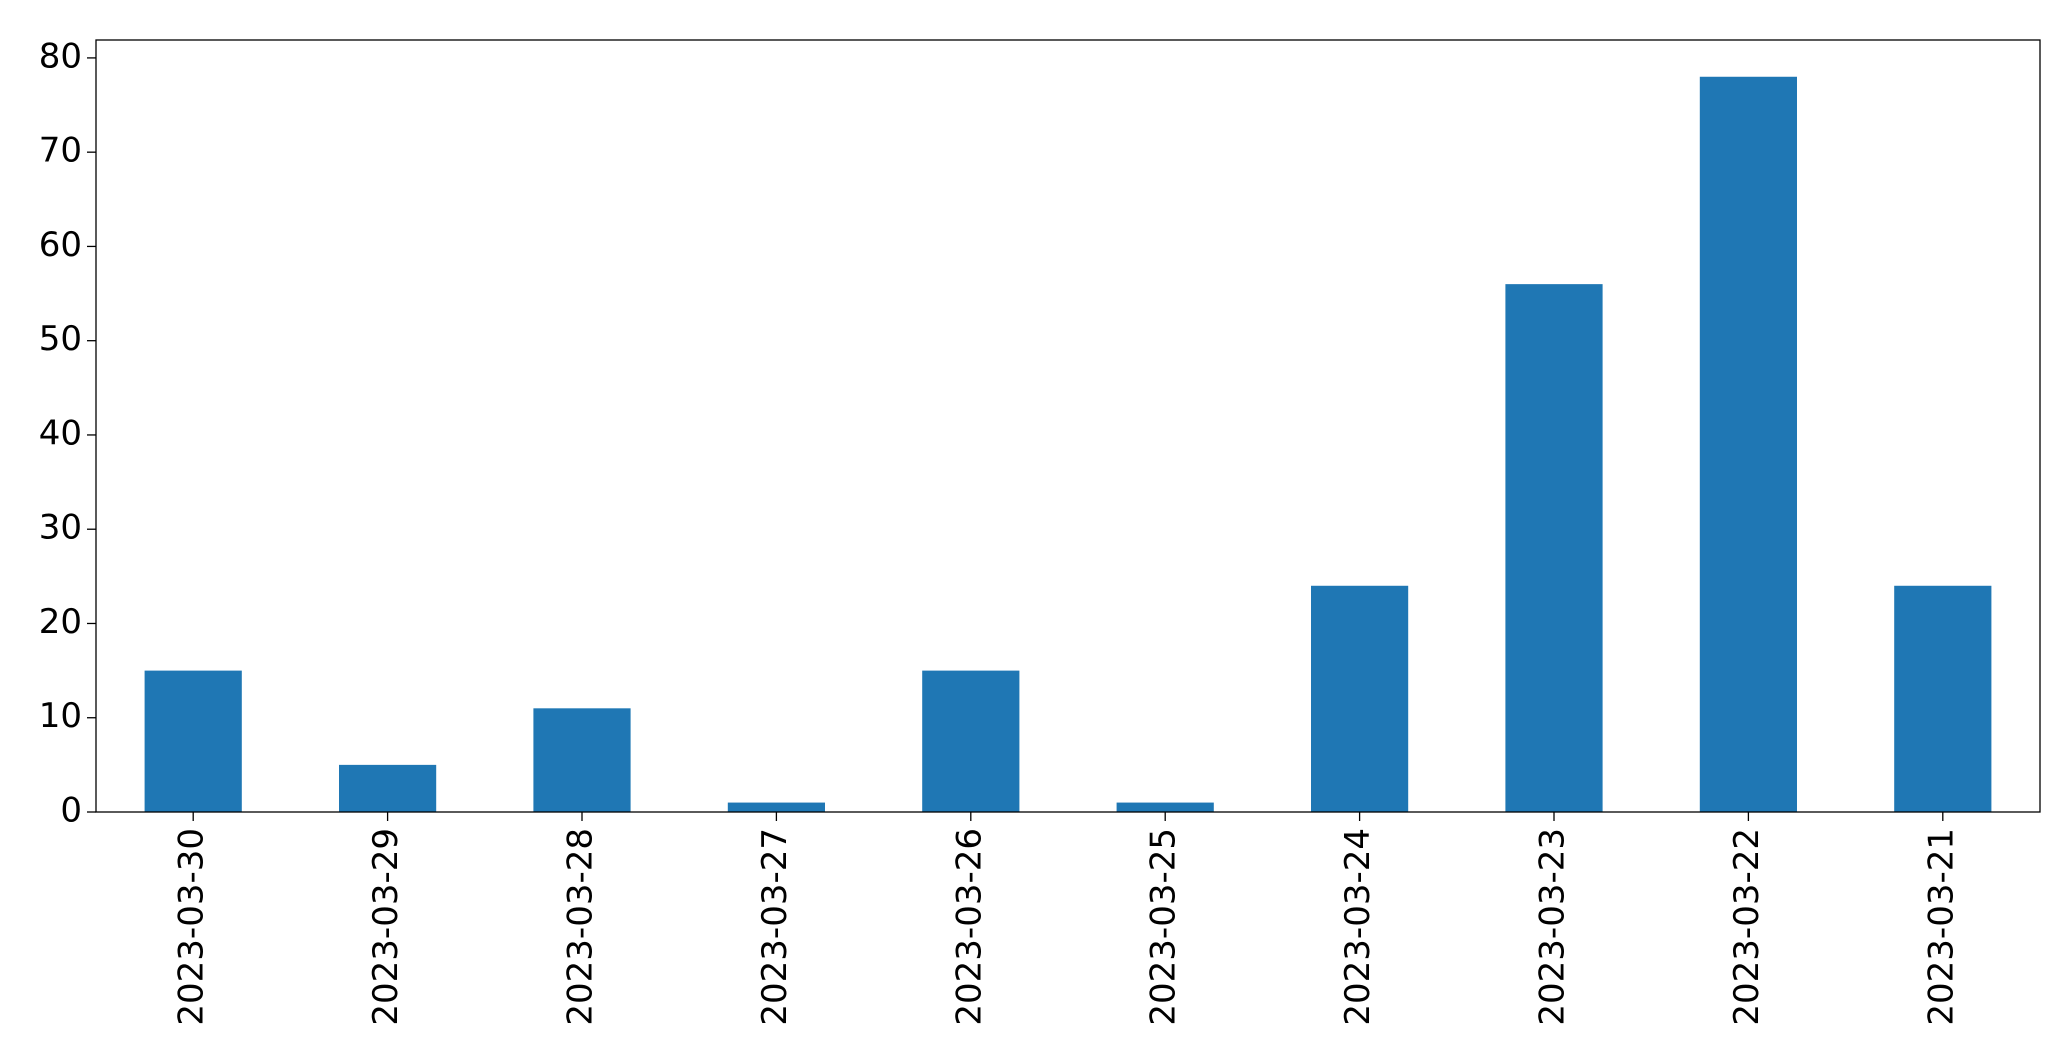 The height and width of the screenshot is (1061, 2071). What do you see at coordinates (60, 622) in the screenshot?
I see `y-tick-label: 20` at bounding box center [60, 622].